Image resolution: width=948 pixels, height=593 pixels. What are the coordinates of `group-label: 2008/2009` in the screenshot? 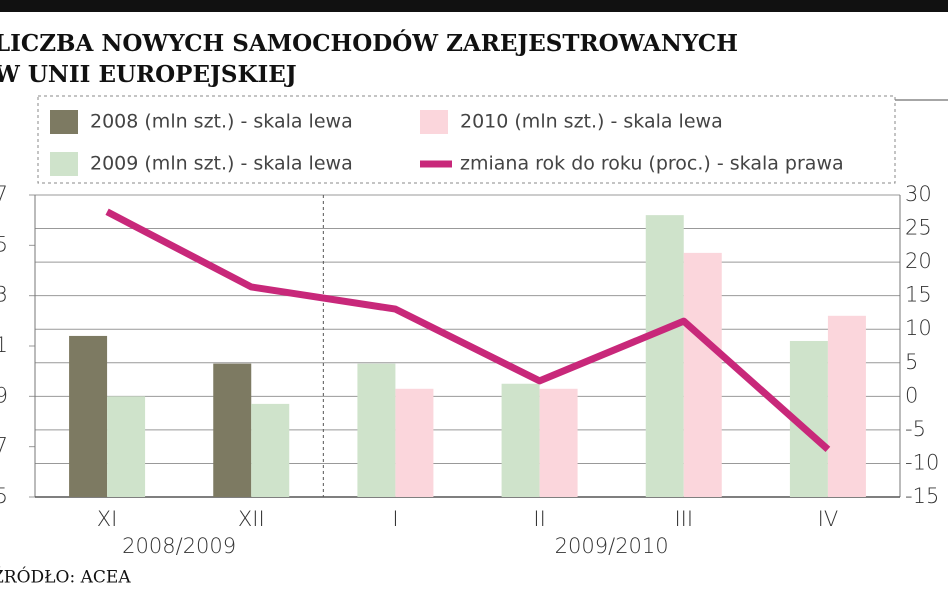 It's located at (179, 546).